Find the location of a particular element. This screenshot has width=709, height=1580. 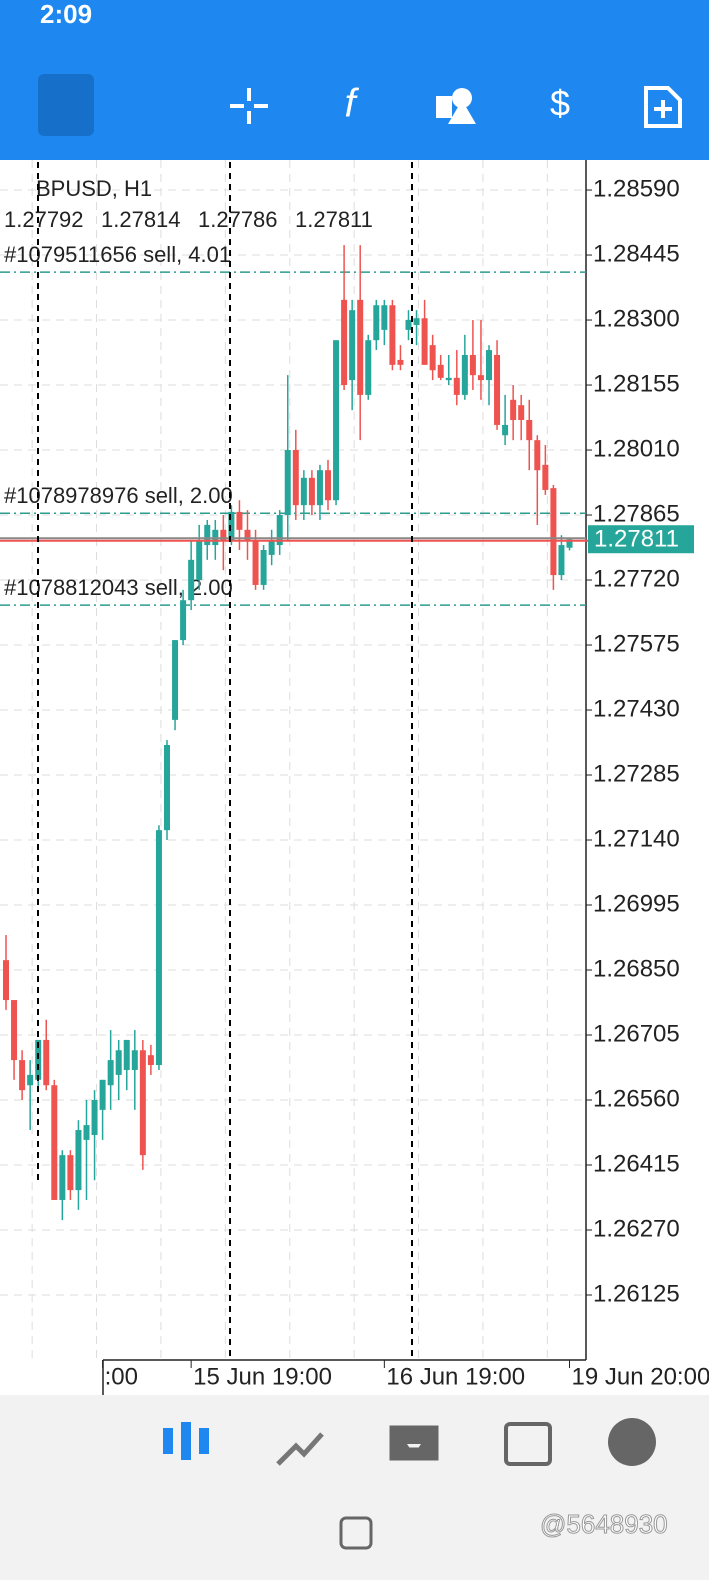

status-time: 2:09 is located at coordinates (66, 14).